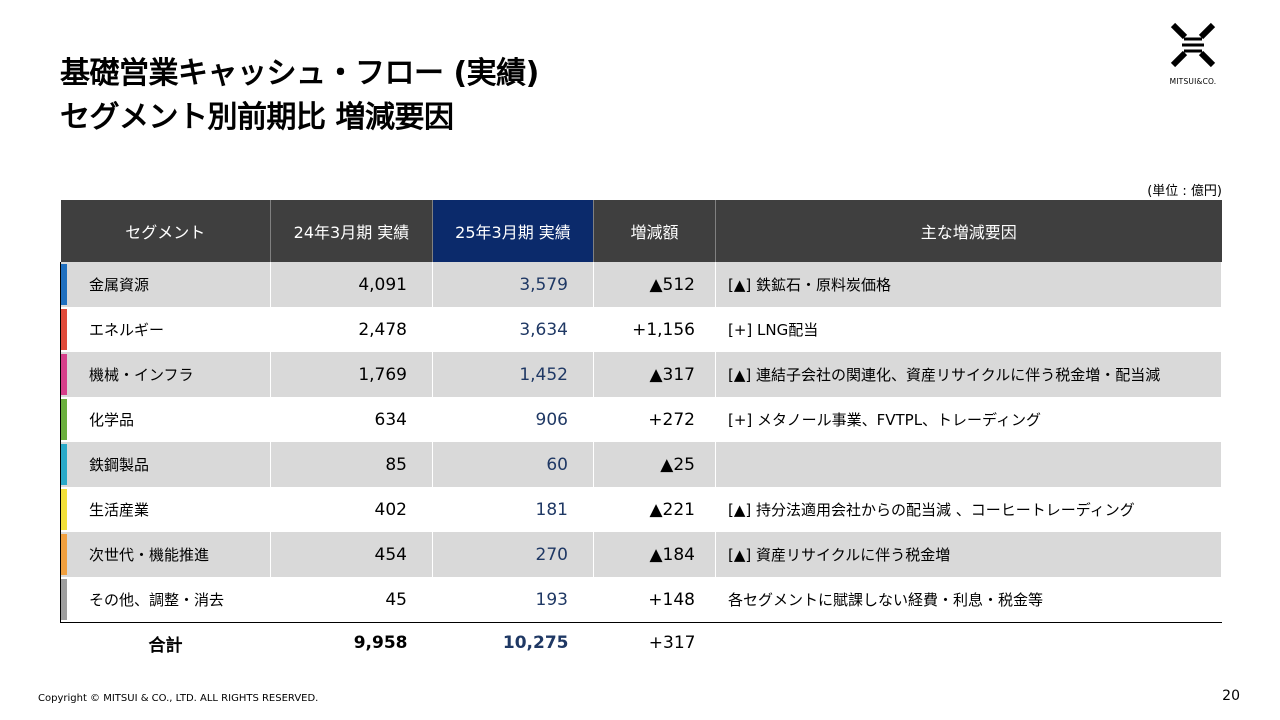 This screenshot has width=1280, height=720. What do you see at coordinates (513, 329) in the screenshot?
I see `fy25-value: 3,634` at bounding box center [513, 329].